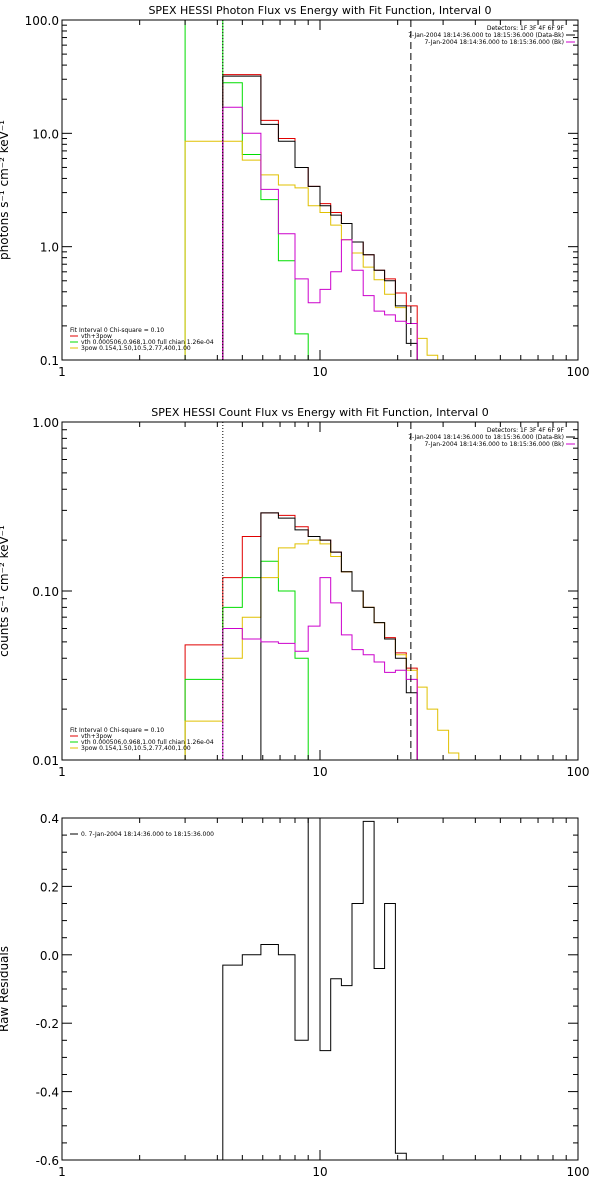 The height and width of the screenshot is (1200, 600). Describe the element at coordinates (47, 1024) in the screenshot. I see `y-tick-label: -0.2` at that location.